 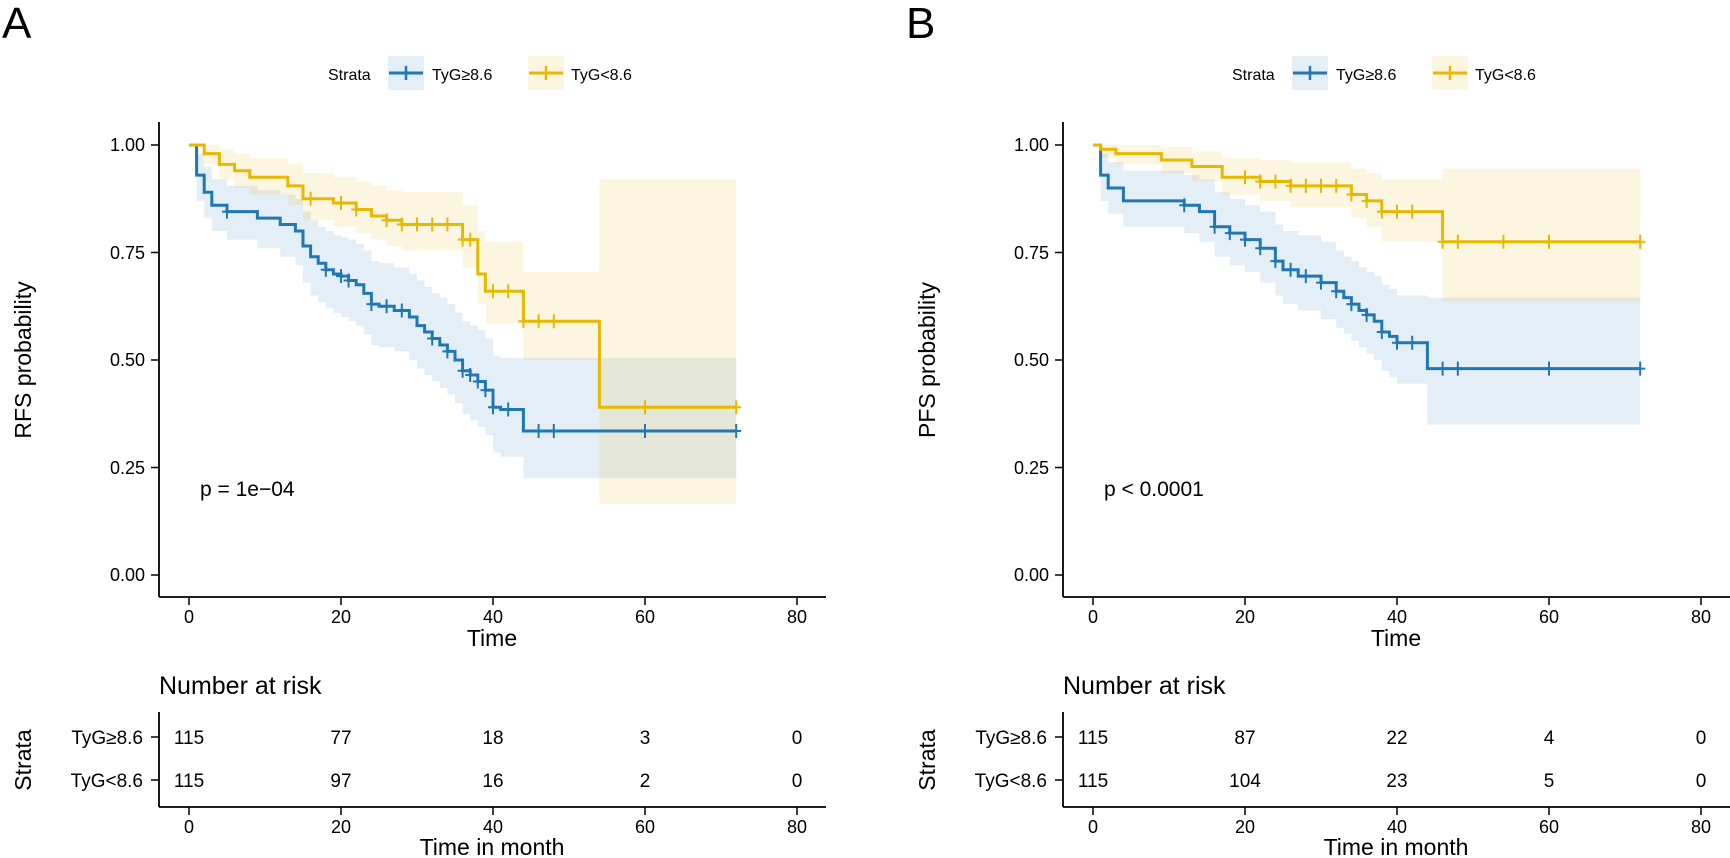 I want to click on risk-count: 4, so click(x=1549, y=738).